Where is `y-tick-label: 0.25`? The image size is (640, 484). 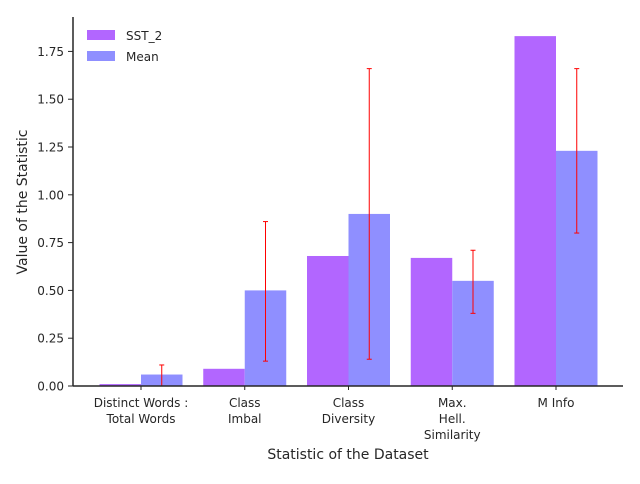 y-tick-label: 0.25 is located at coordinates (50, 339).